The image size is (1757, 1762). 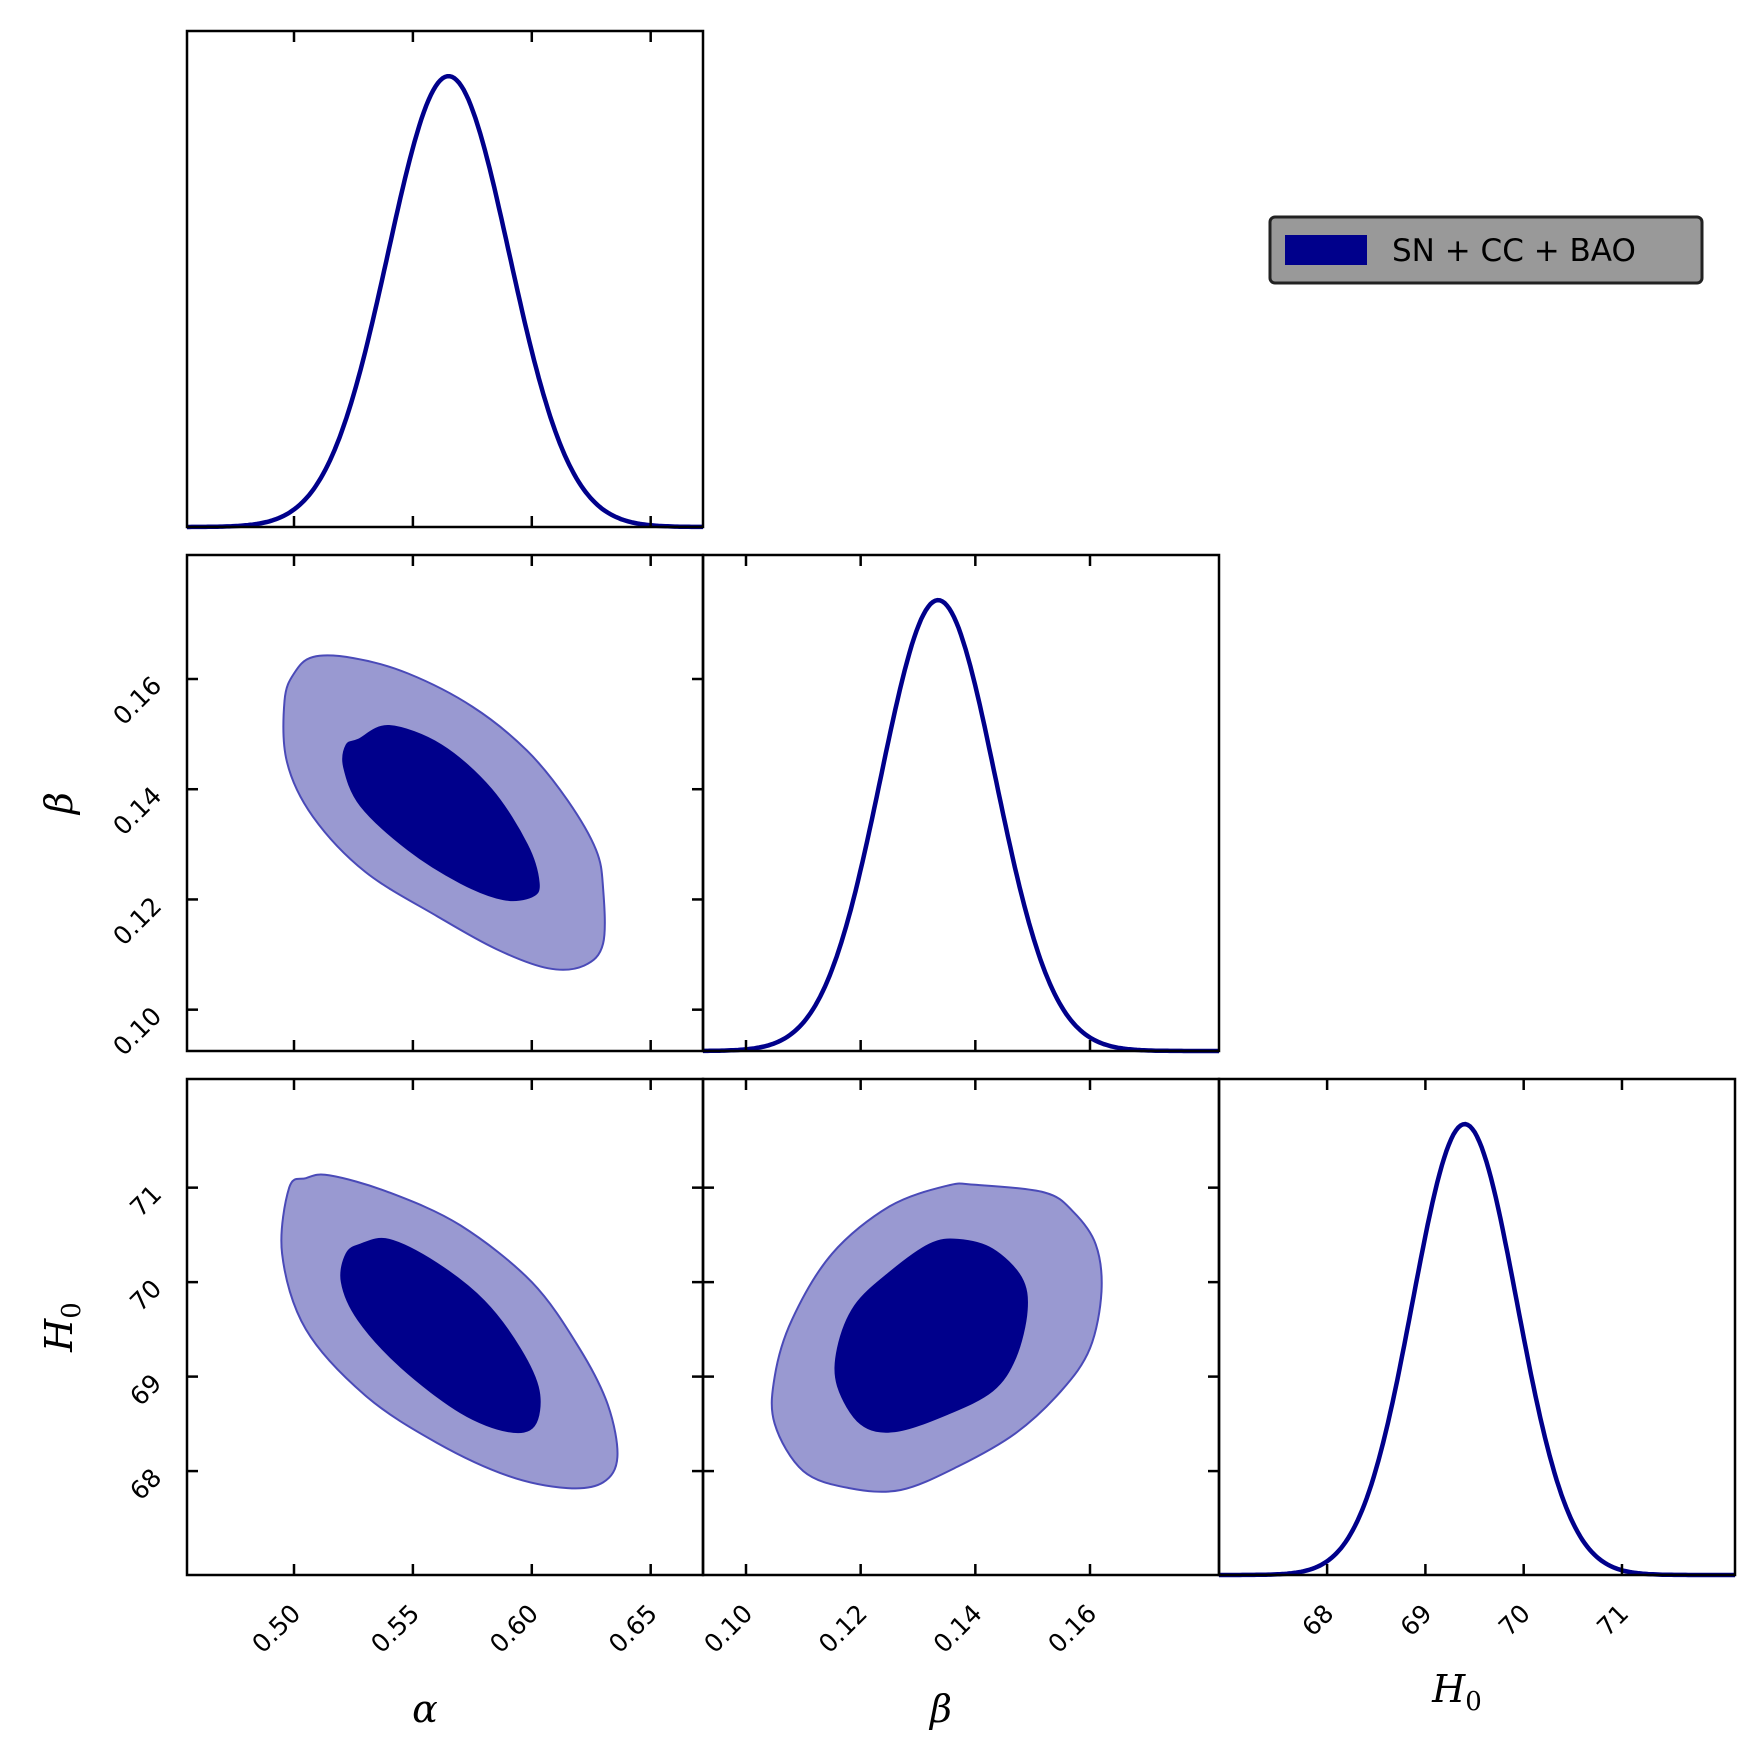 I want to click on legend-label: SN + CC + BAO, so click(x=1514, y=251).